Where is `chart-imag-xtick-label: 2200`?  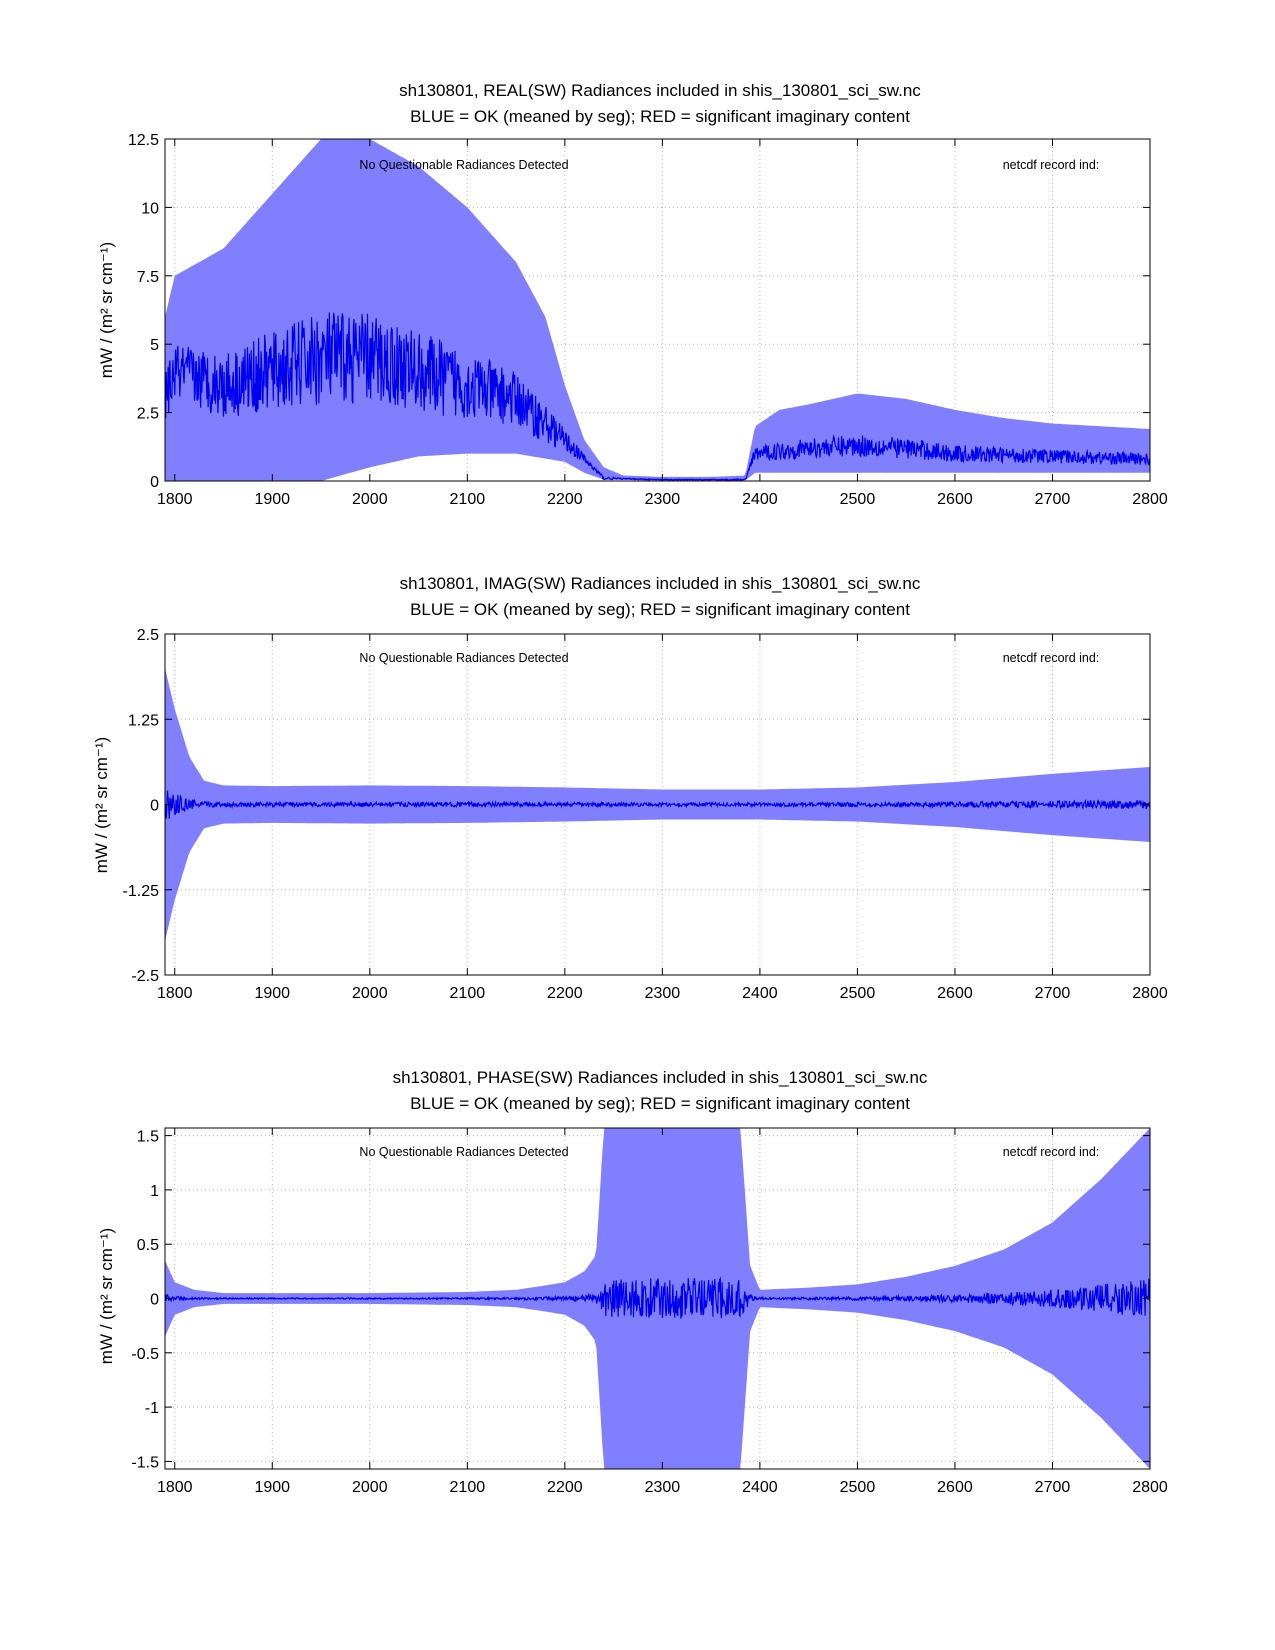 chart-imag-xtick-label: 2200 is located at coordinates (565, 993).